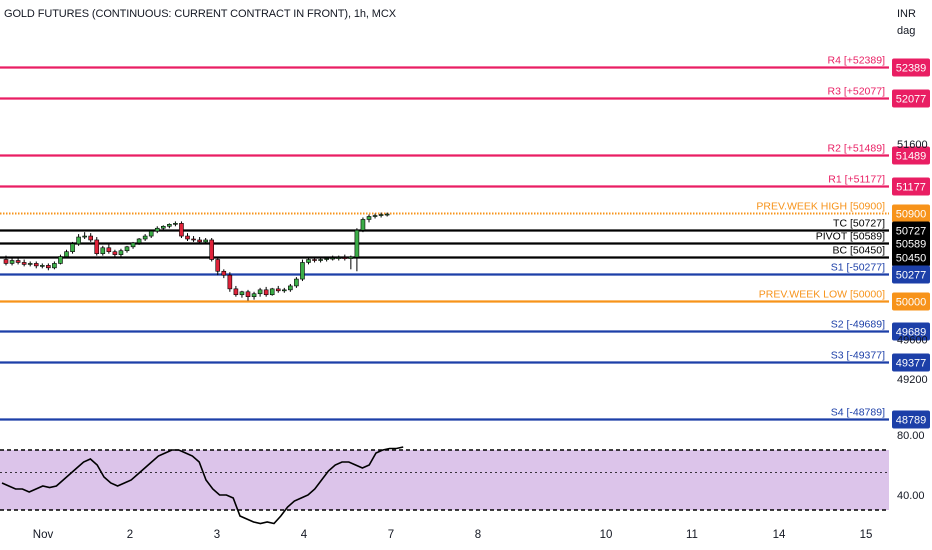  I want to click on price-badge-text-pwl: 50000, so click(911, 303).